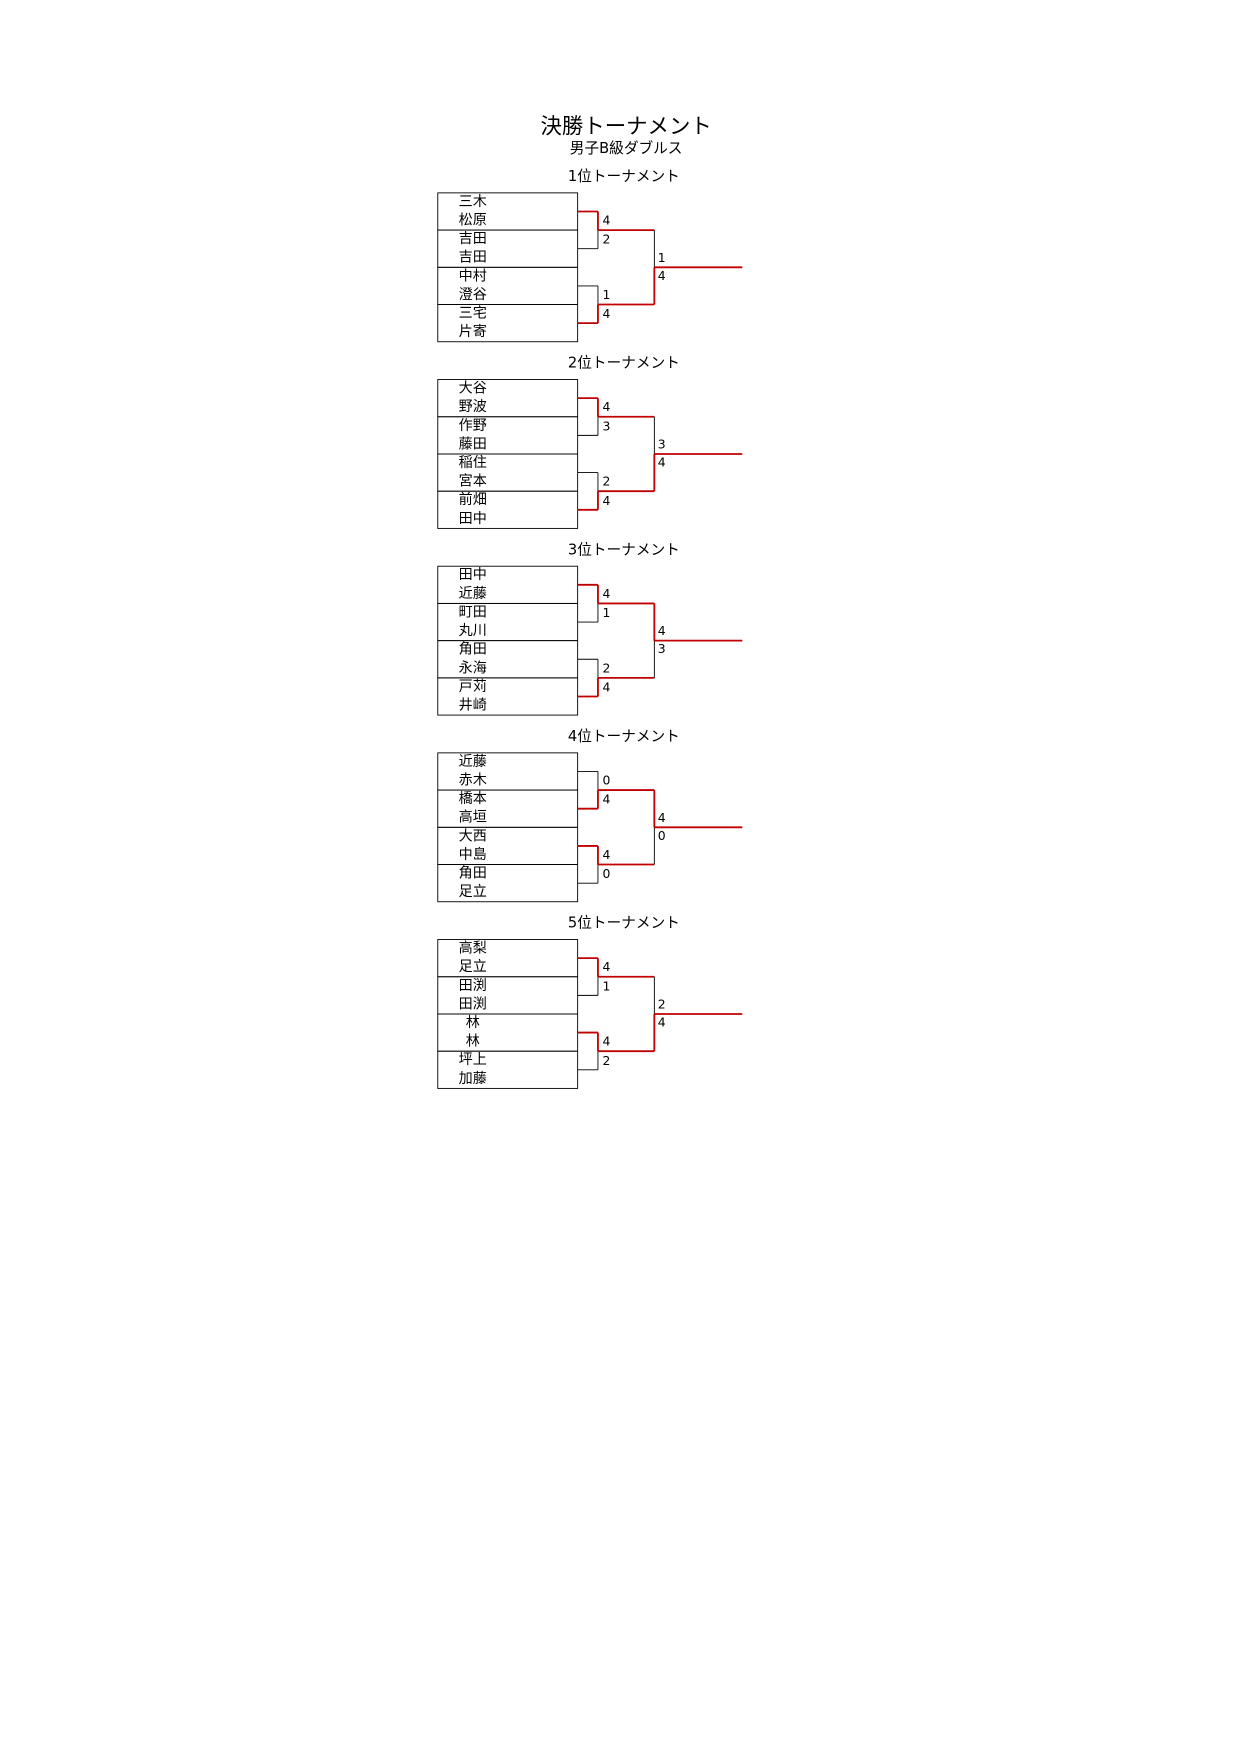 Image resolution: width=1241 pixels, height=1755 pixels. I want to click on player-name: 町田, so click(473, 612).